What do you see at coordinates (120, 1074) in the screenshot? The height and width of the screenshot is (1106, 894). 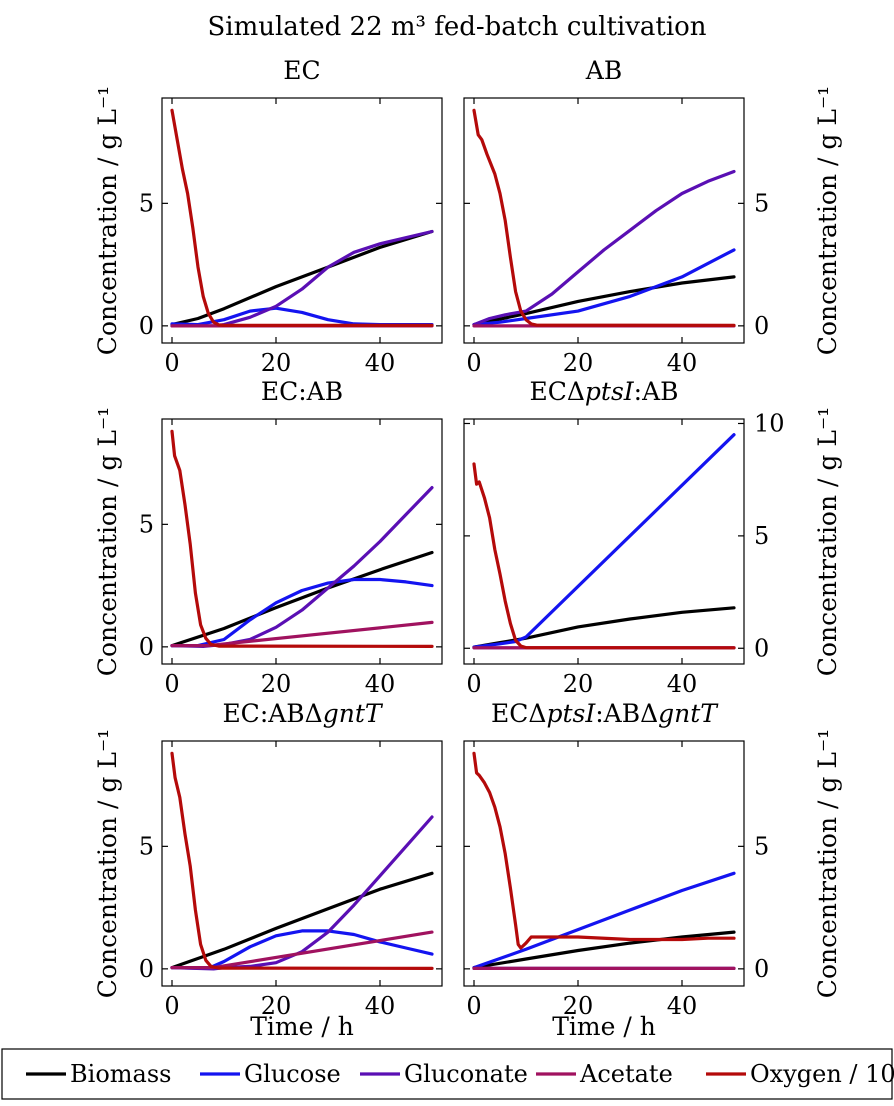 I see `legend-label: Biomass` at bounding box center [120, 1074].